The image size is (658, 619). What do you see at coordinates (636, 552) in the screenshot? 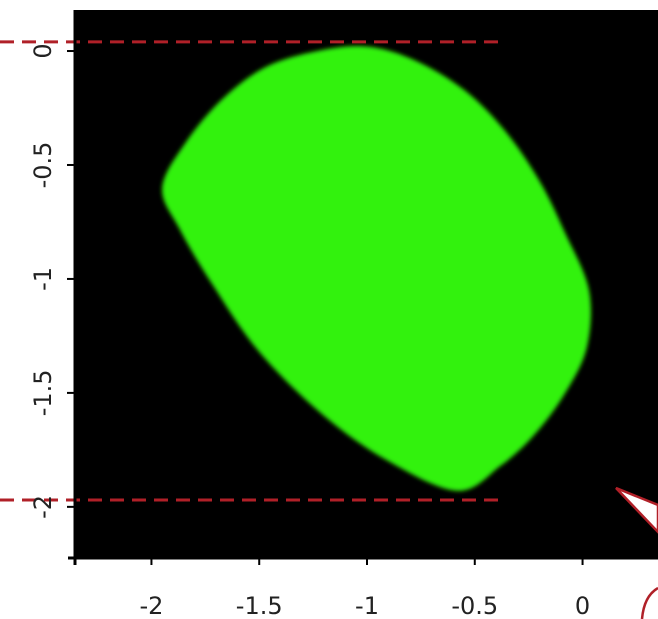
I see `callout-arrow` at bounding box center [636, 552].